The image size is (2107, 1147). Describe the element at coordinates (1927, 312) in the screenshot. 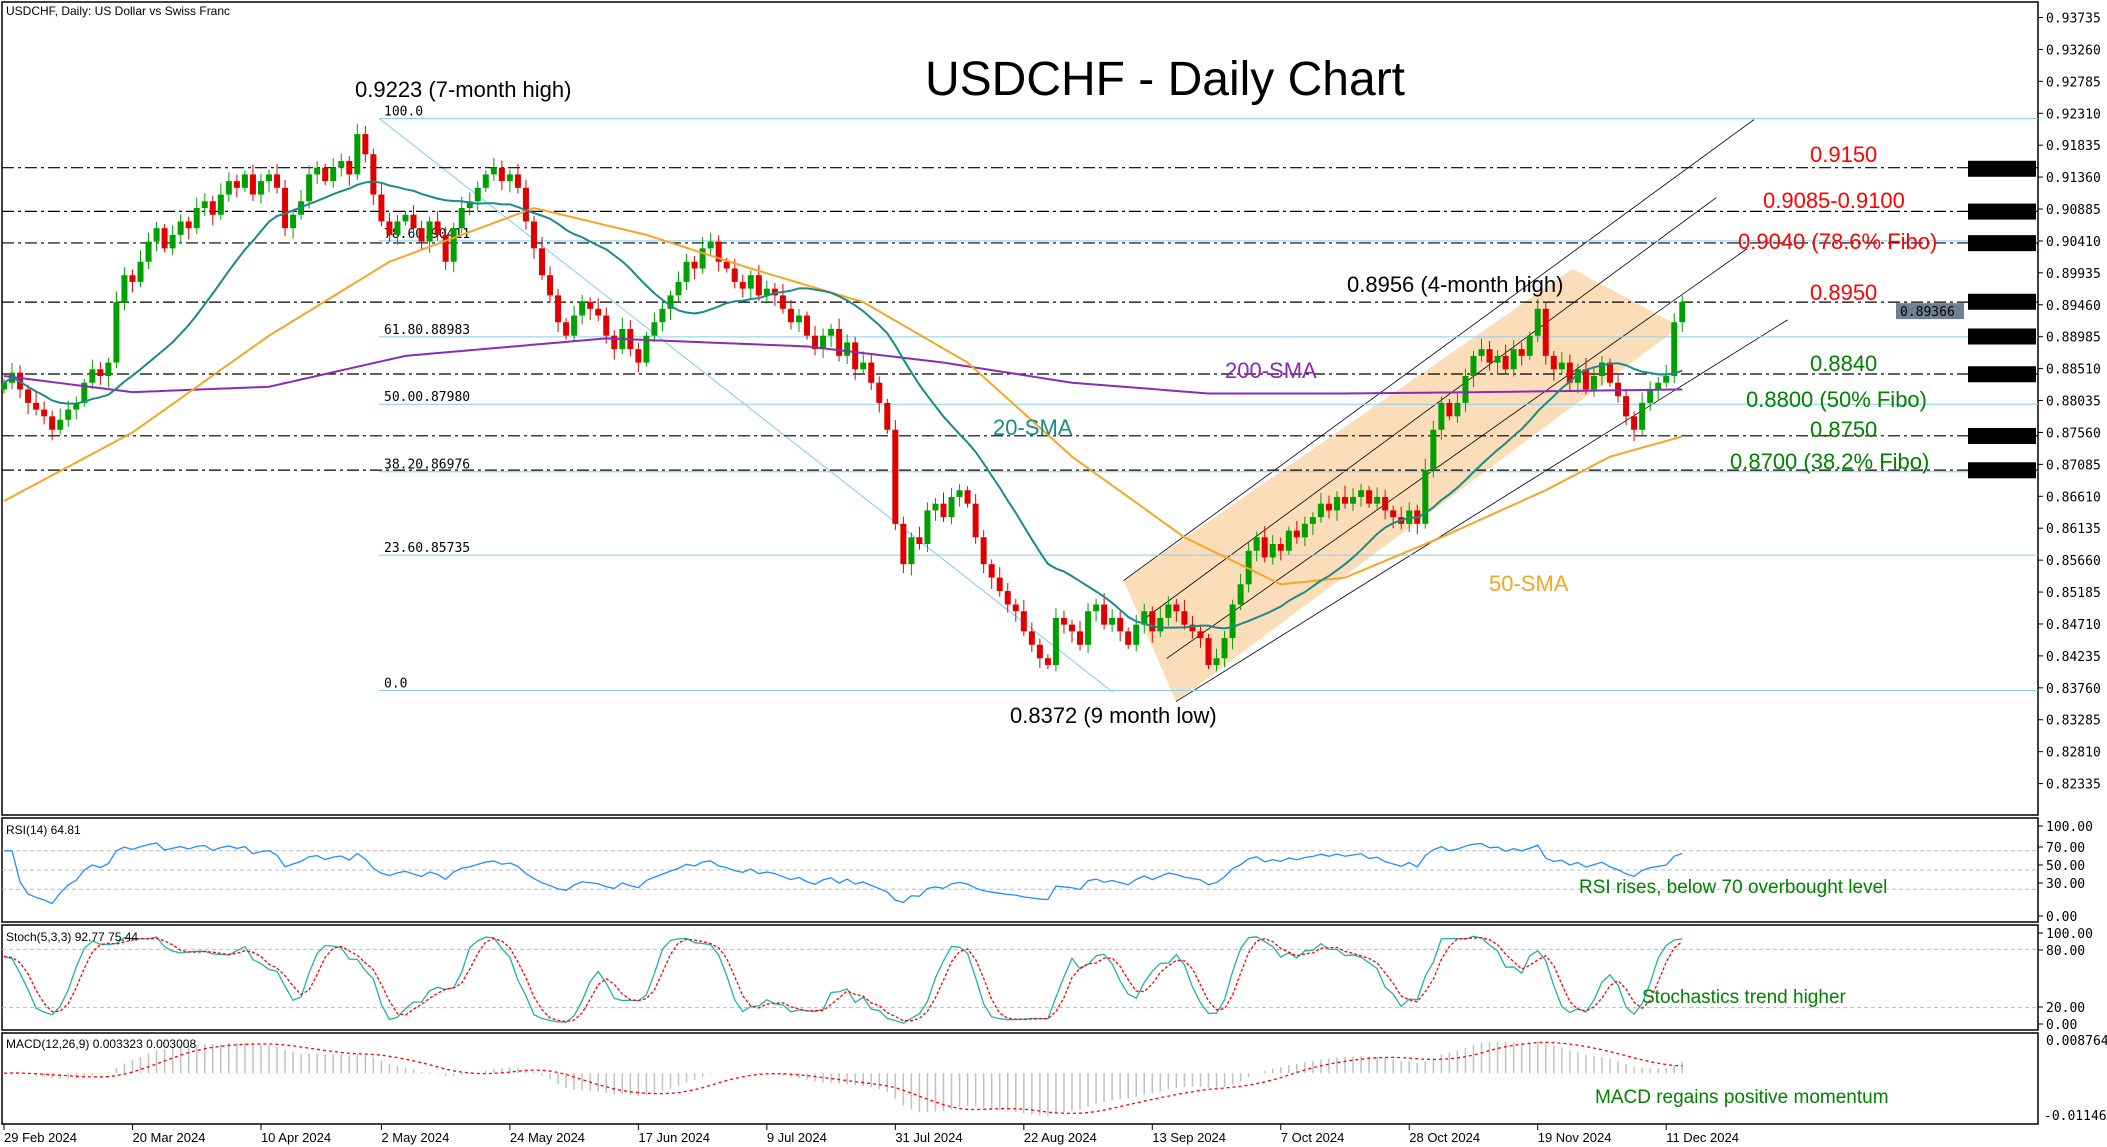

I see `current-price-label: 0.89366` at that location.